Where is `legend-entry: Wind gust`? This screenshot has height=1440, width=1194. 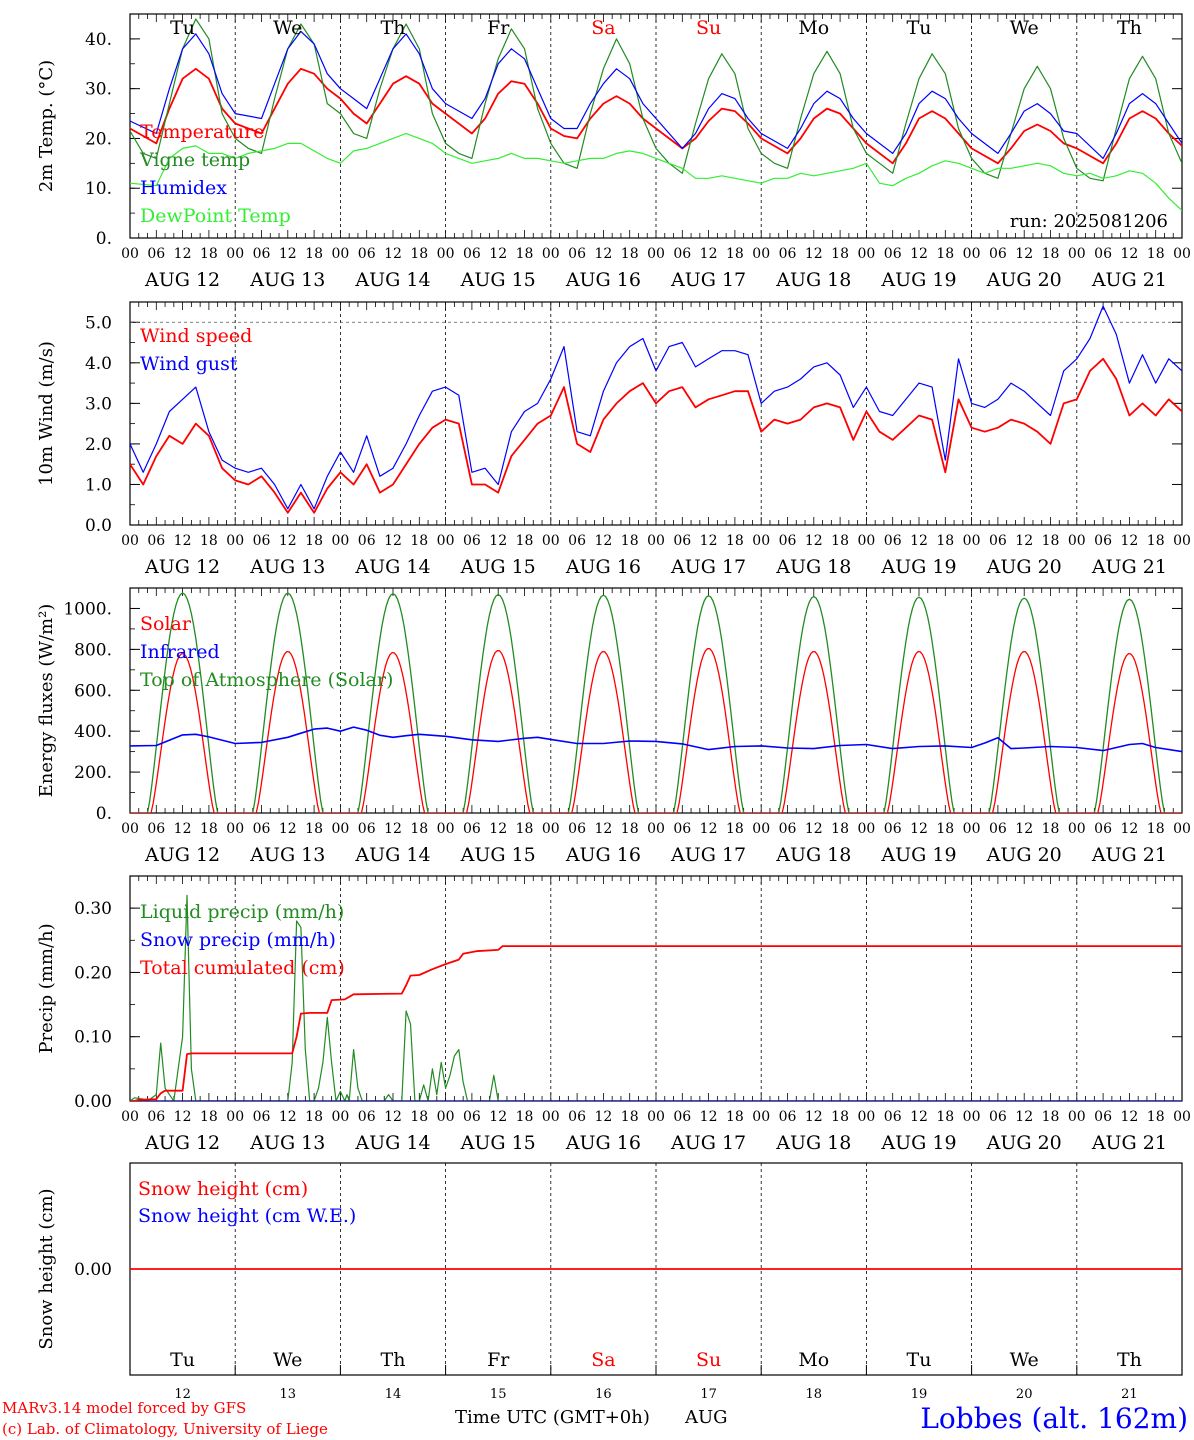 legend-entry: Wind gust is located at coordinates (189, 364).